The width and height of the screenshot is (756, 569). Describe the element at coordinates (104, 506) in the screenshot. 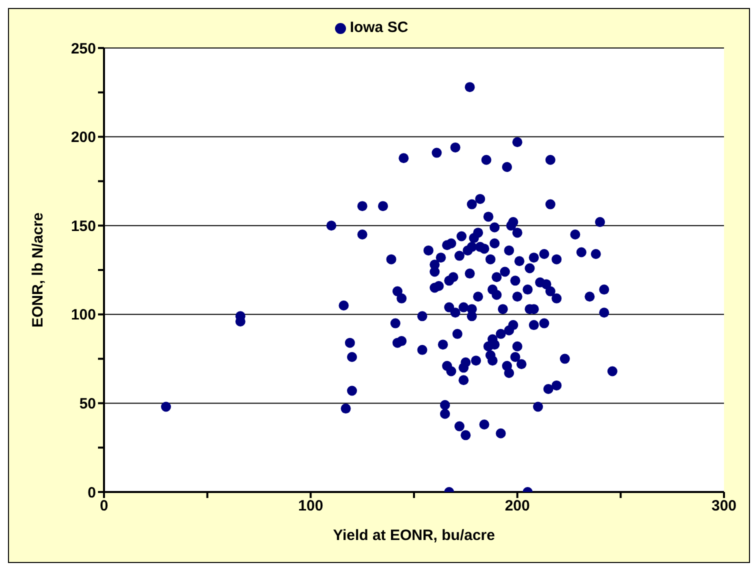

I see `x-tick-label: 0` at that location.